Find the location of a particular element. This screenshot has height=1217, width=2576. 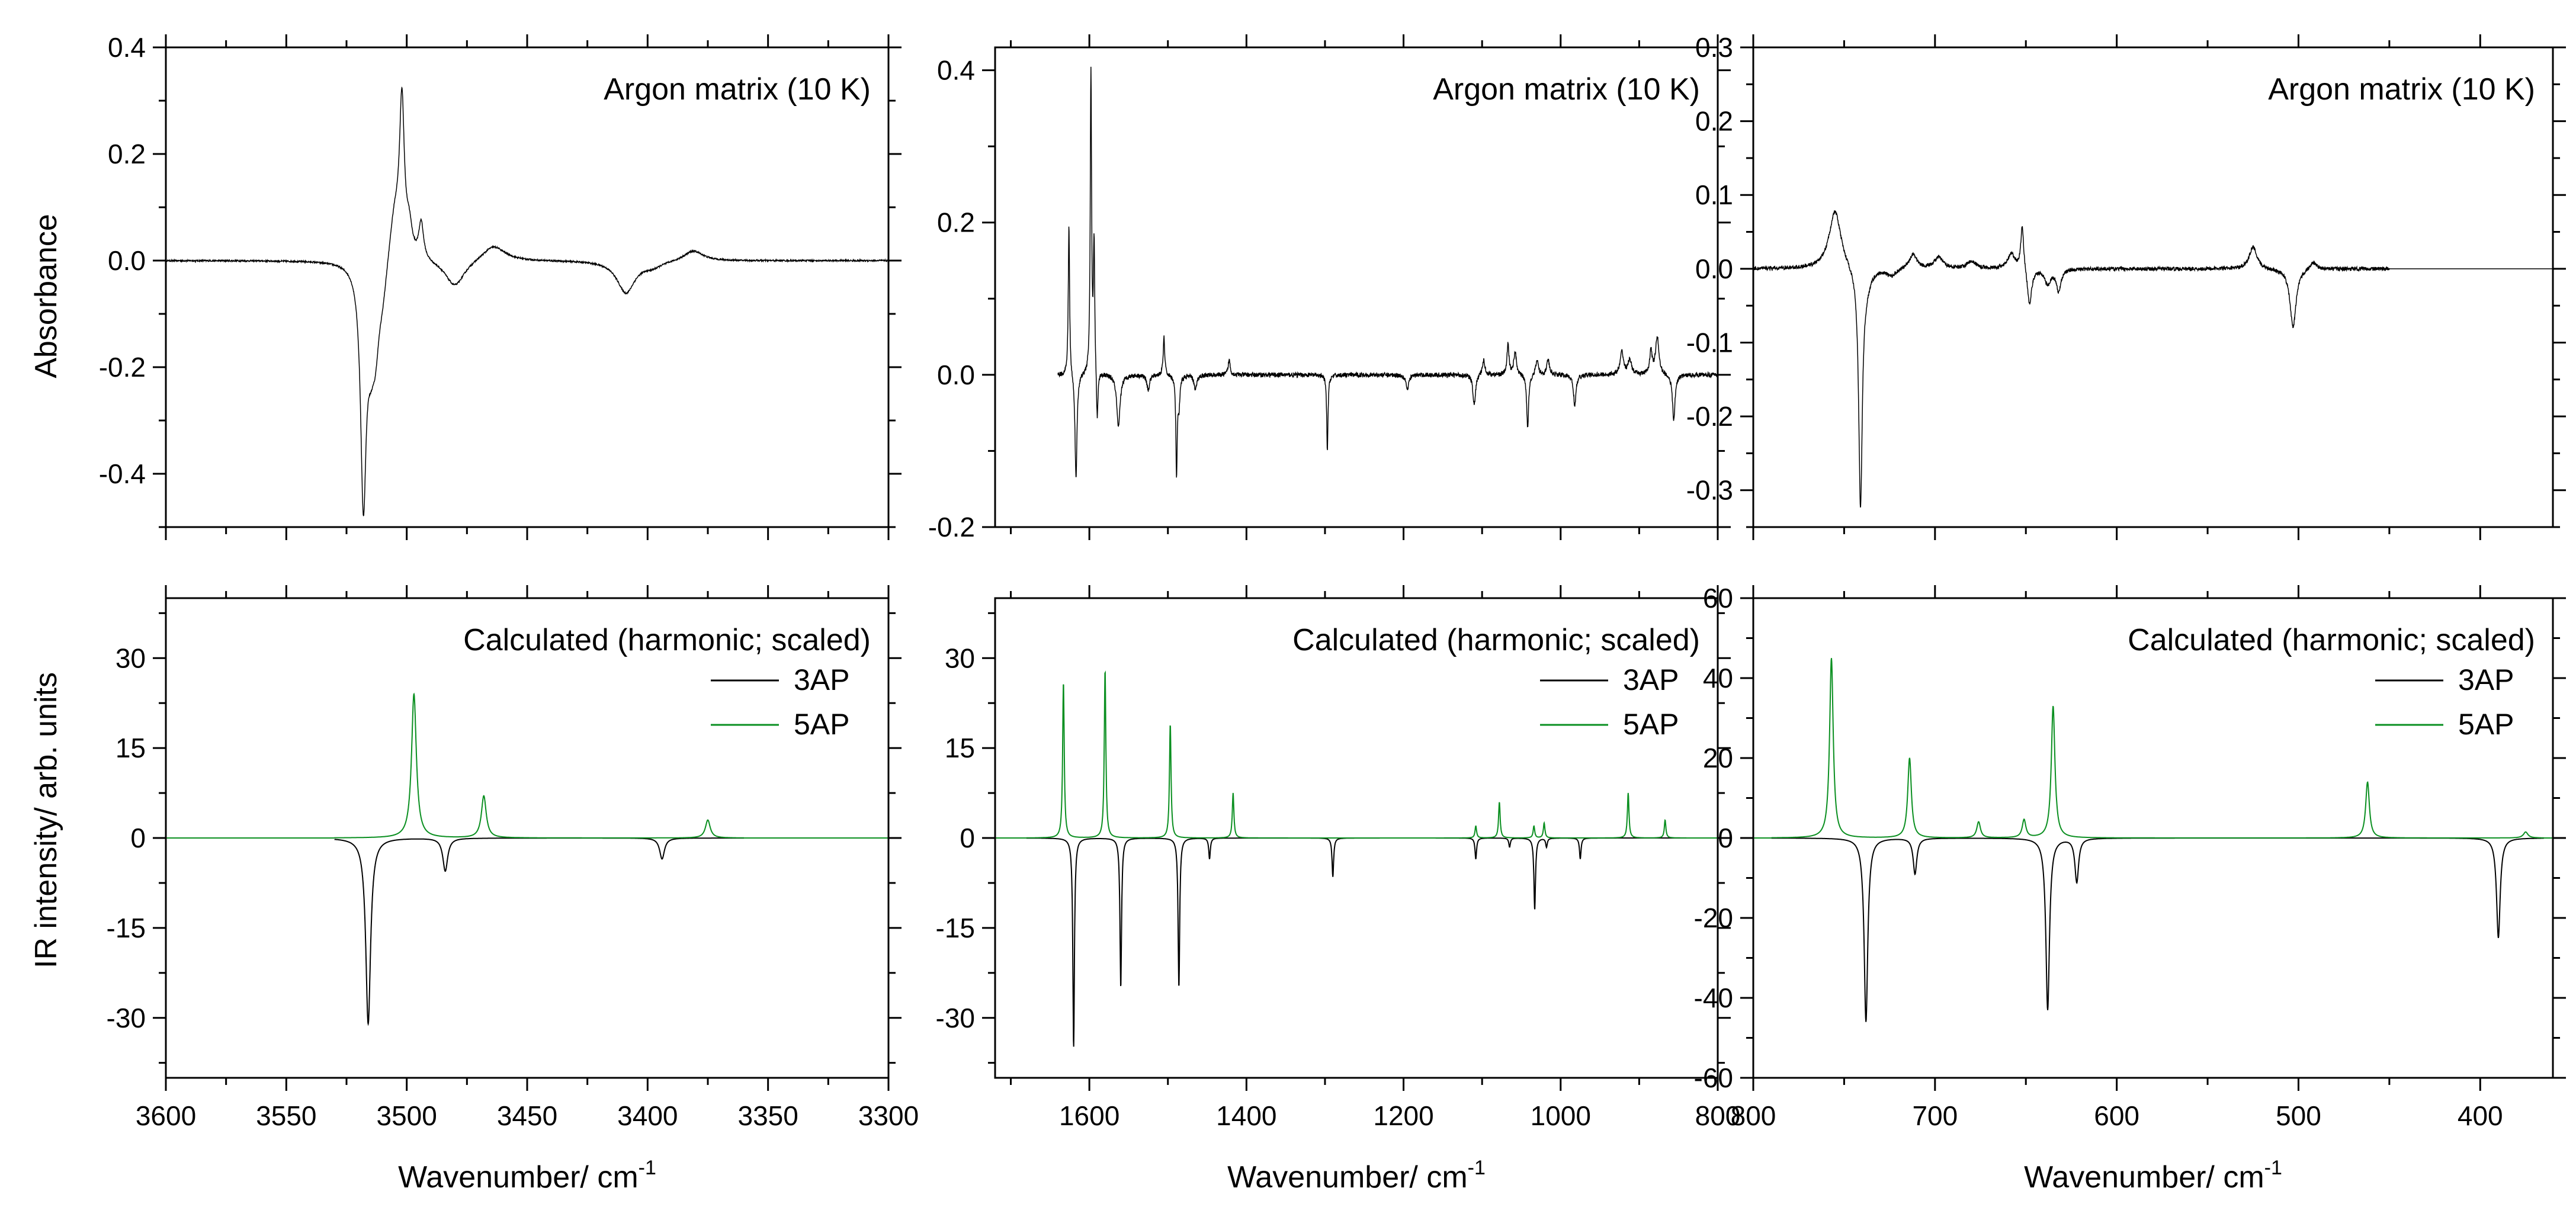

y-tick-label: 0.3 is located at coordinates (1714, 47).